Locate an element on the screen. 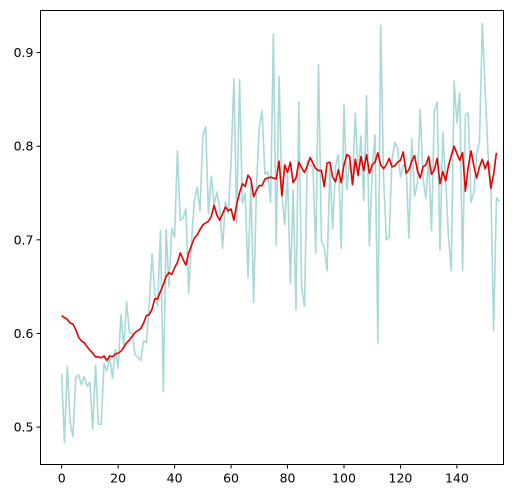 This screenshot has width=527, height=503. y-axis: 0.5 0.6 0.7 0.8 0.9 is located at coordinates (27, 240).